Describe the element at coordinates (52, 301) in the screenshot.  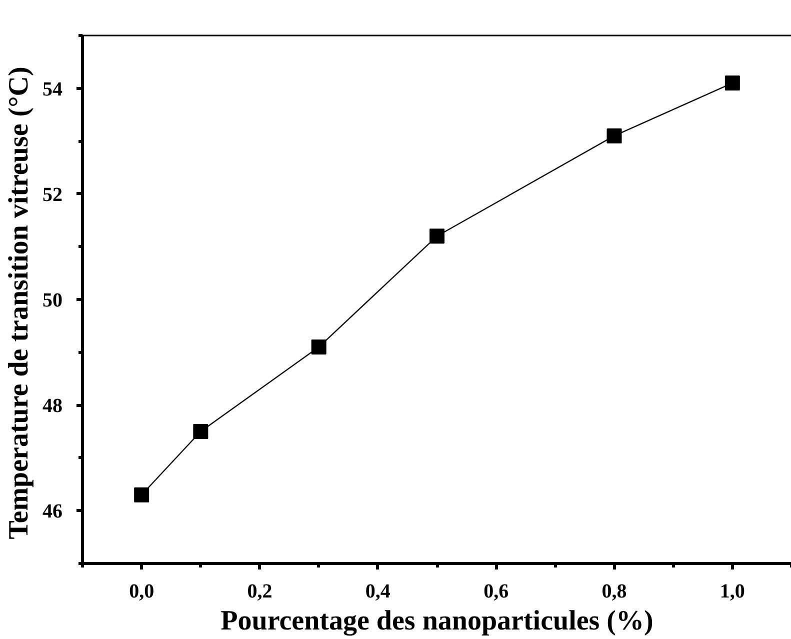
I see `y-tick-label: 50` at that location.